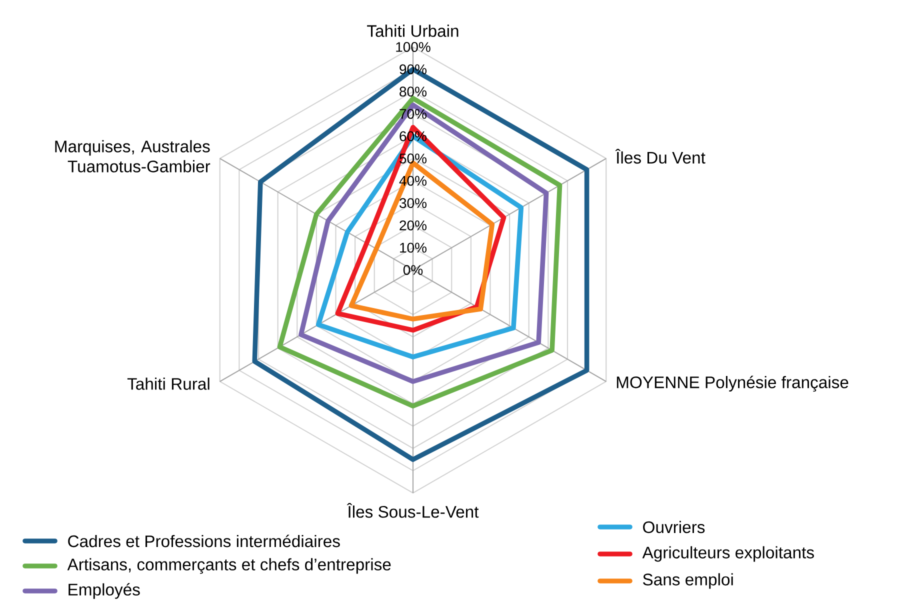 The image size is (908, 603). I want to click on y-tick-label: 80%, so click(413, 91).